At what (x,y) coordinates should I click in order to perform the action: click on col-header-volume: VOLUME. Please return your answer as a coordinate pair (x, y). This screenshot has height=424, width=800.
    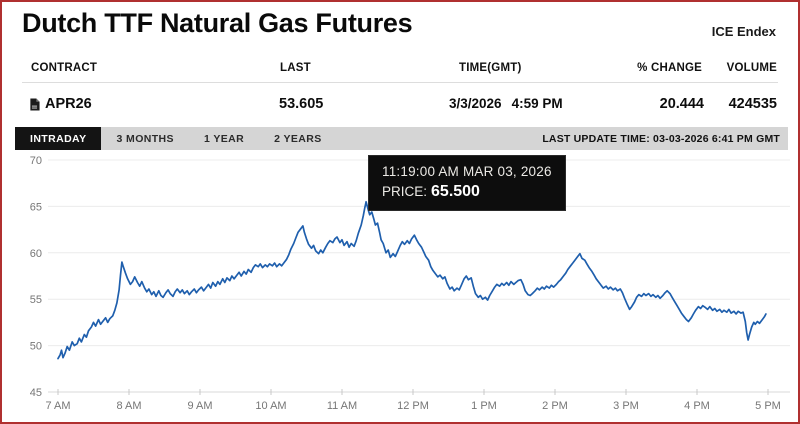
    Looking at the image, I should click on (751, 68).